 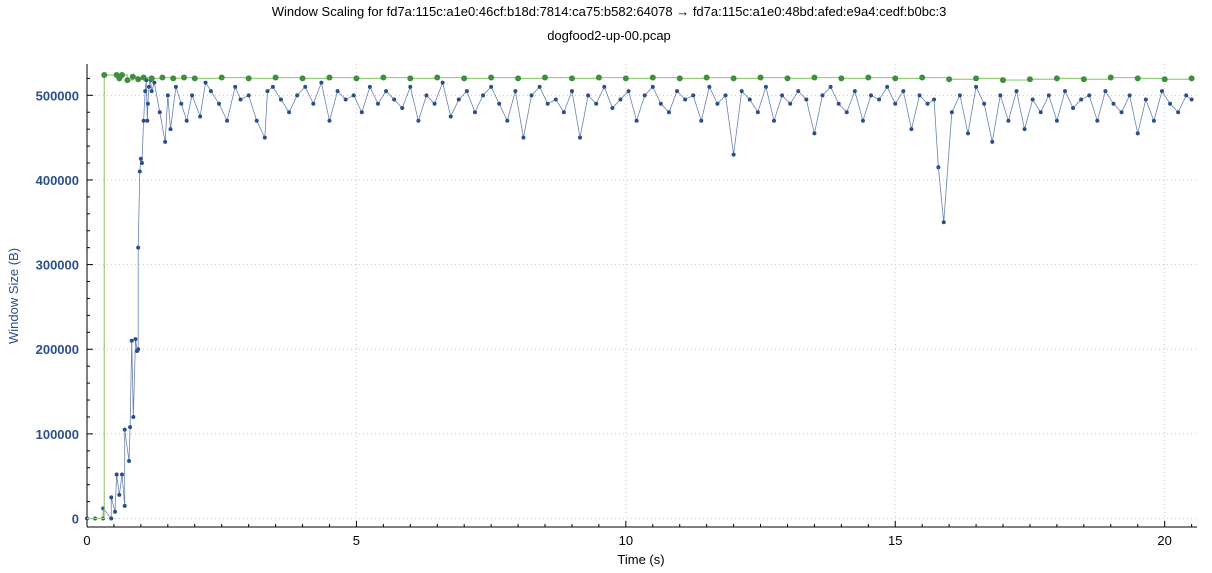 What do you see at coordinates (356, 540) in the screenshot?
I see `x-tick-label: 5` at bounding box center [356, 540].